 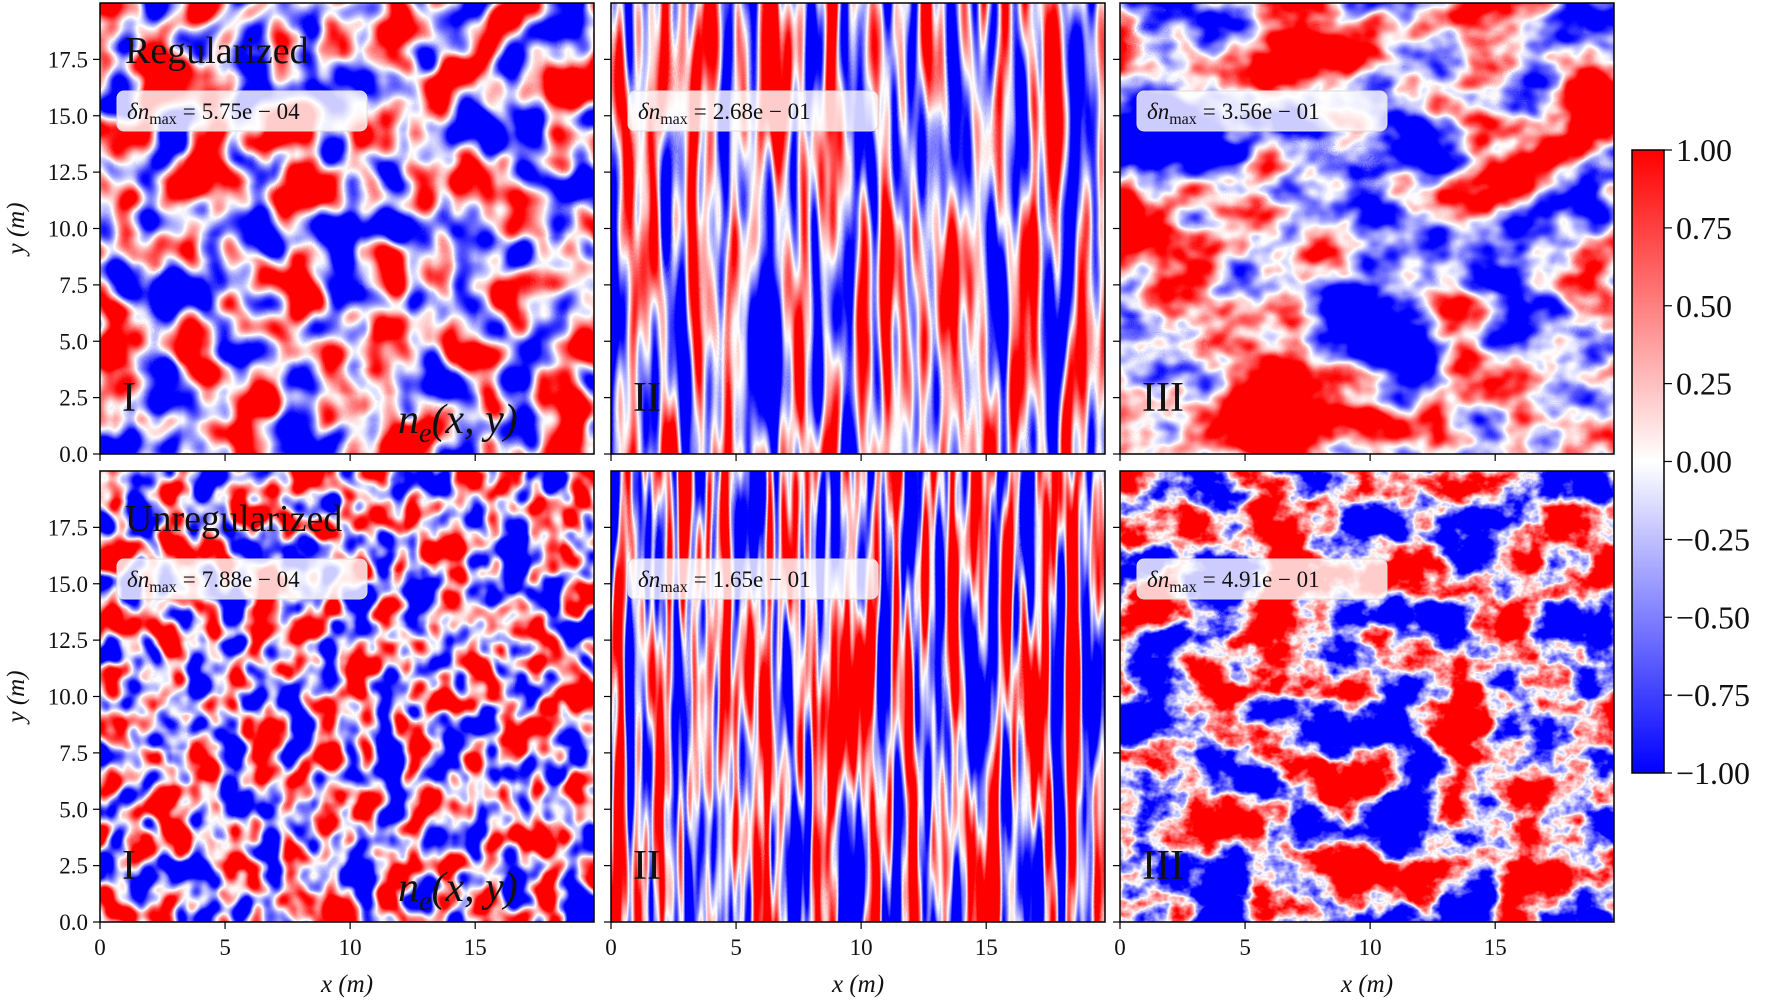 I want to click on delta-value: 7.88e − 04, so click(x=251, y=579).